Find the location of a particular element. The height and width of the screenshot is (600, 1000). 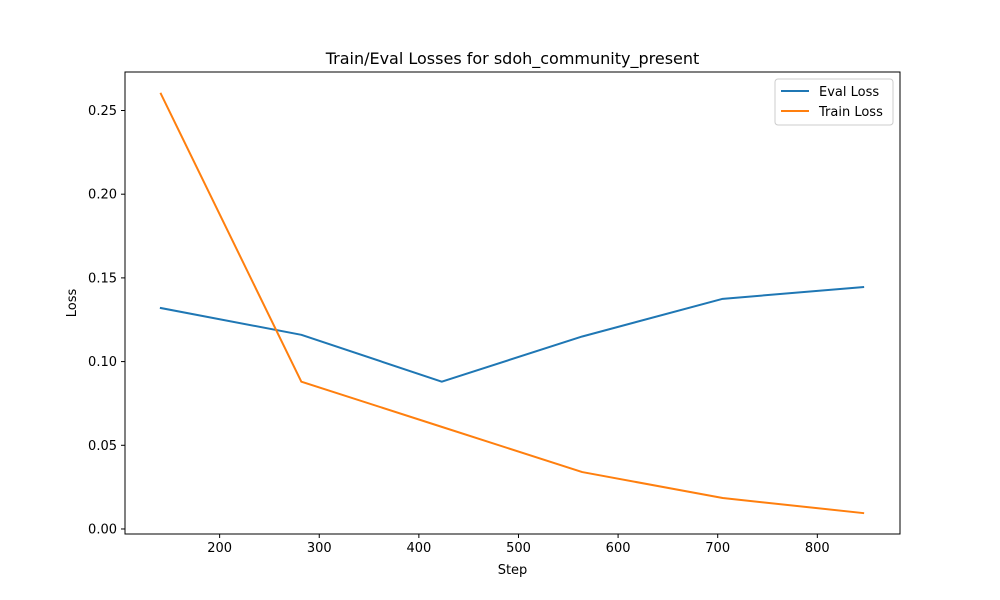

y-tick-label: 0.25 is located at coordinates (102, 111).